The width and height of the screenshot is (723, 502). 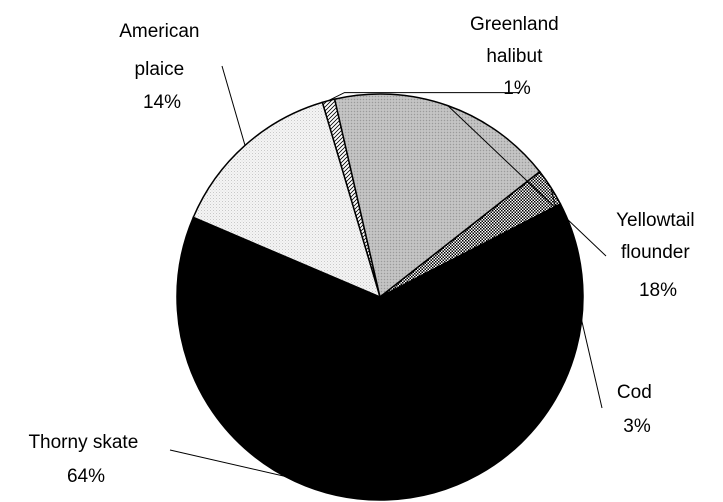 I want to click on leader-line-yellowtail-flounder, so click(x=527, y=181).